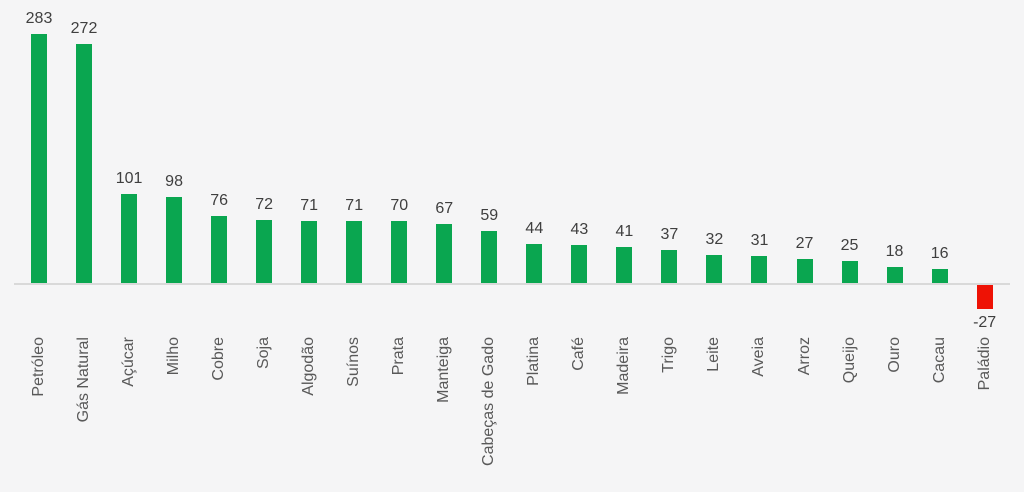  Describe the element at coordinates (264, 204) in the screenshot. I see `value-label: 72` at that location.